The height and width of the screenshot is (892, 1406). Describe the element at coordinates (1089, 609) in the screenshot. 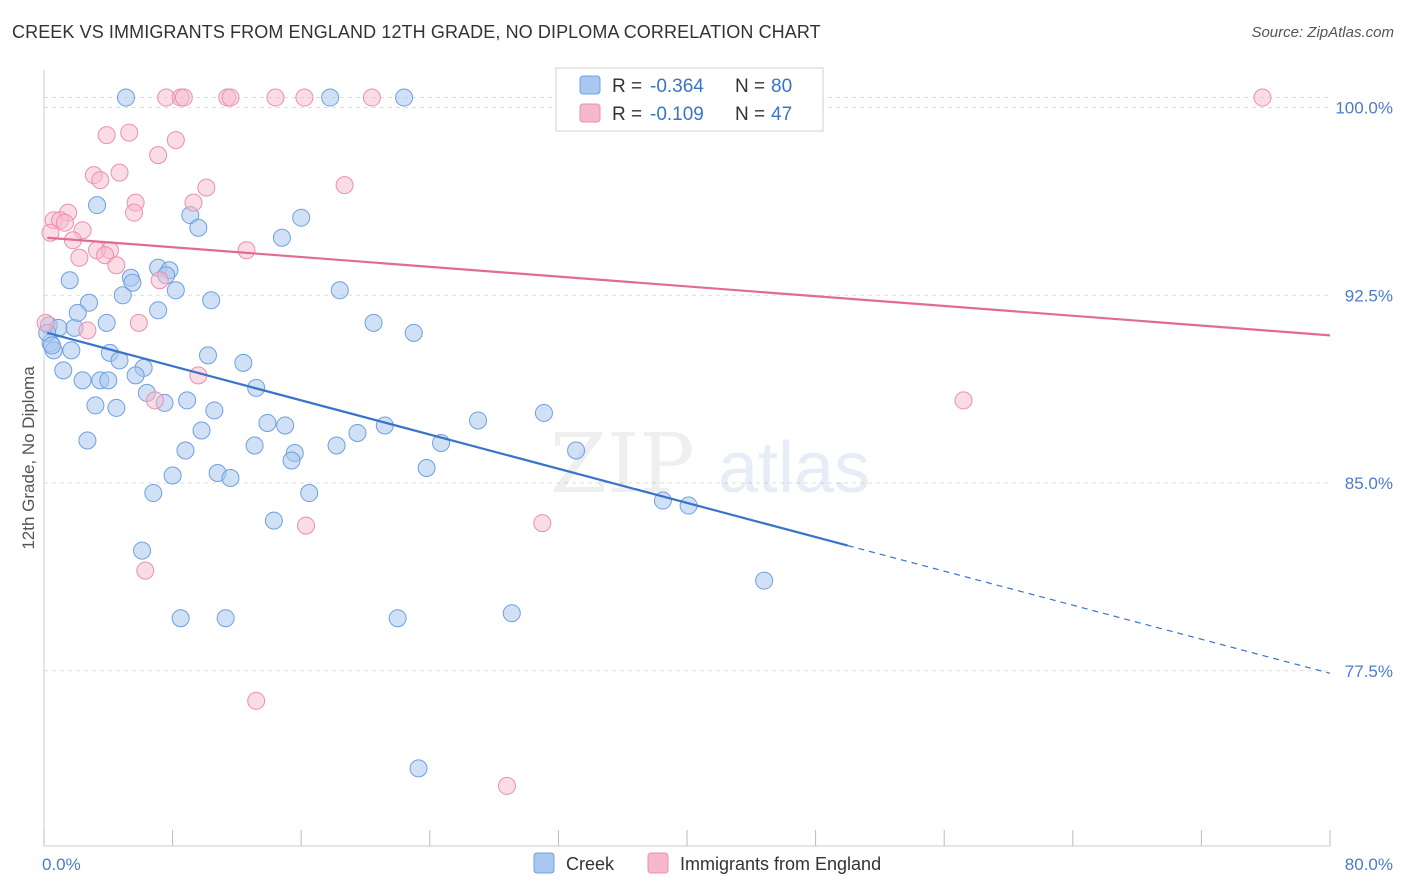

I see `creek-trend-extension` at that location.